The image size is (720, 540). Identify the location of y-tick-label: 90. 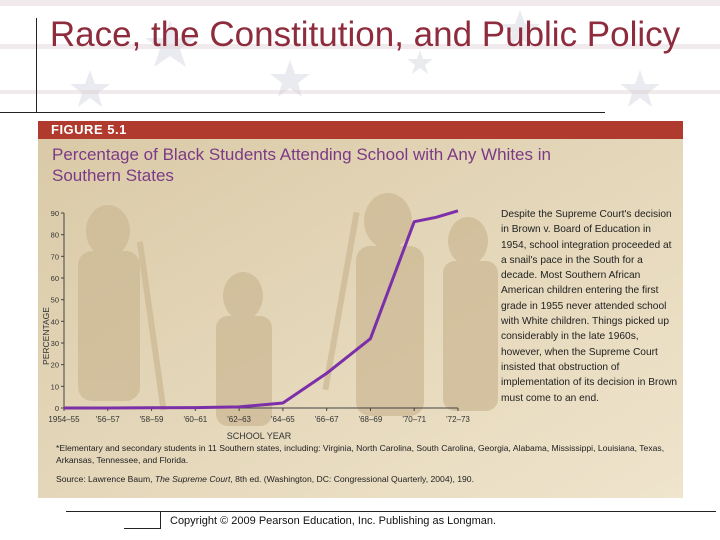
(55, 213).